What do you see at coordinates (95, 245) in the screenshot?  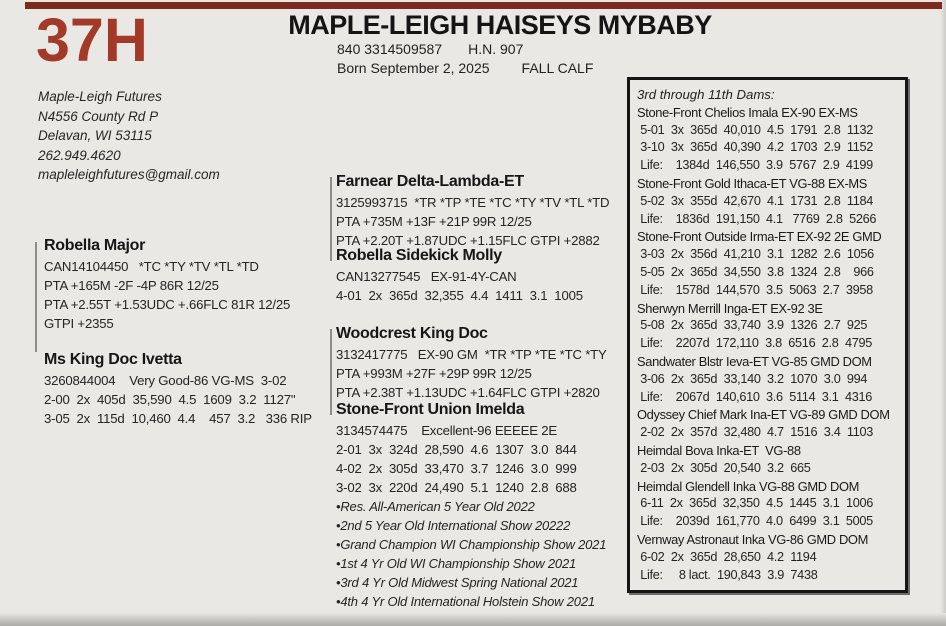 I see `animal-name: Robella Major` at bounding box center [95, 245].